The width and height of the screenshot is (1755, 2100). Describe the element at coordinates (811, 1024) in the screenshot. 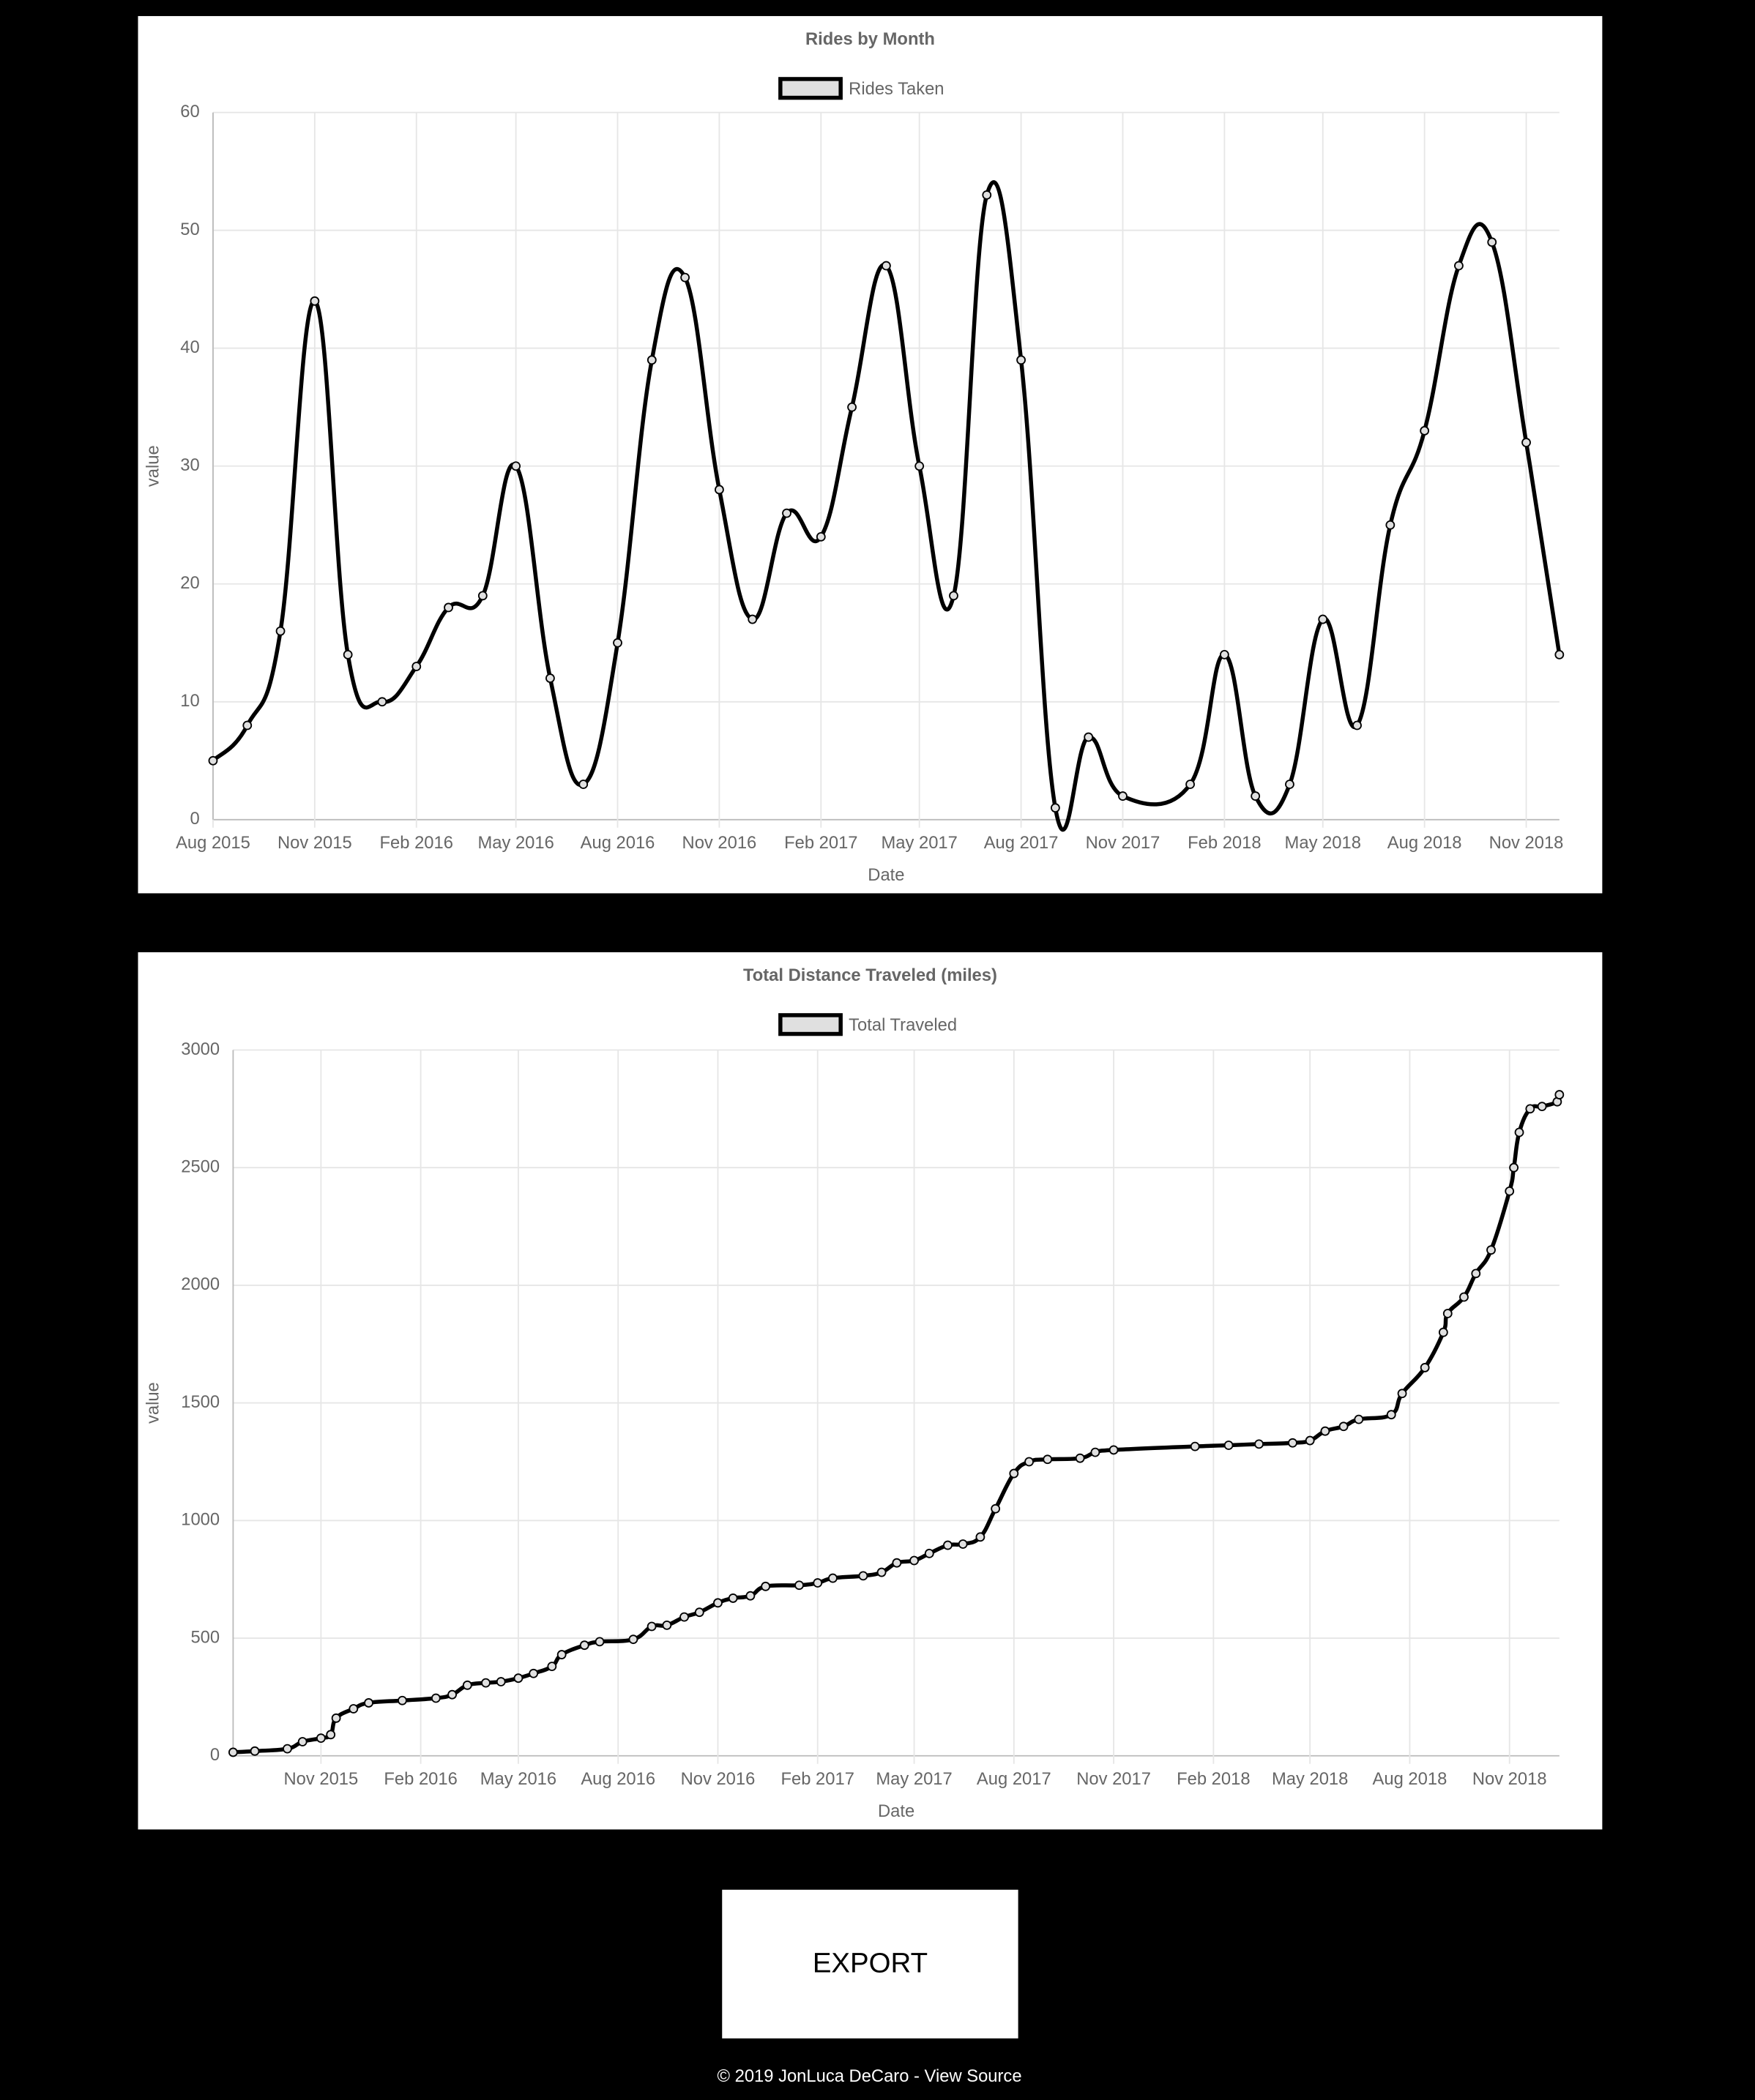

I see `legend-swatch` at that location.